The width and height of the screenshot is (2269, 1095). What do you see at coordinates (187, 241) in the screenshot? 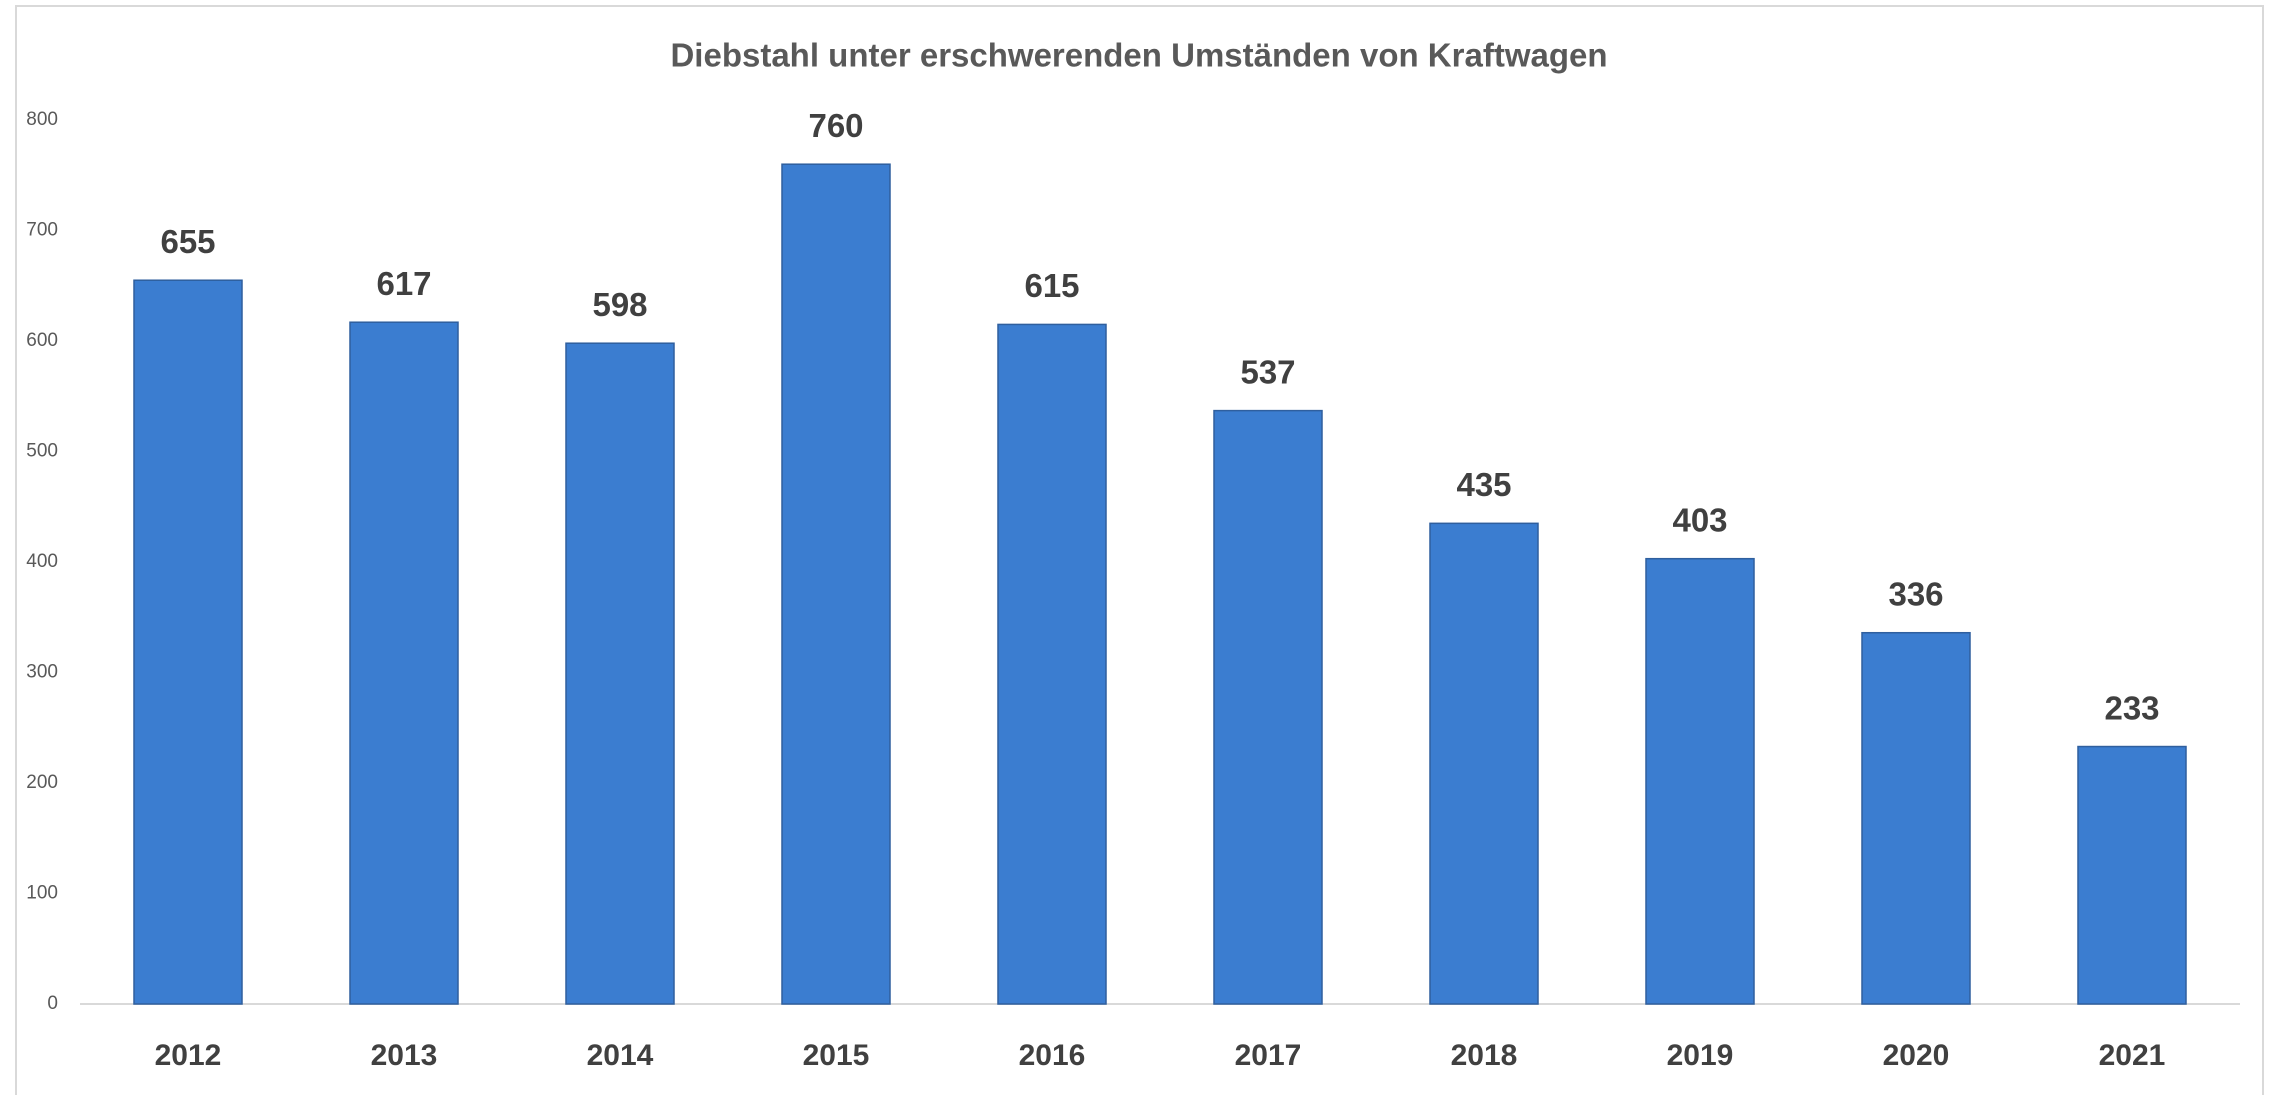
I see `value-label: 655` at bounding box center [187, 241].